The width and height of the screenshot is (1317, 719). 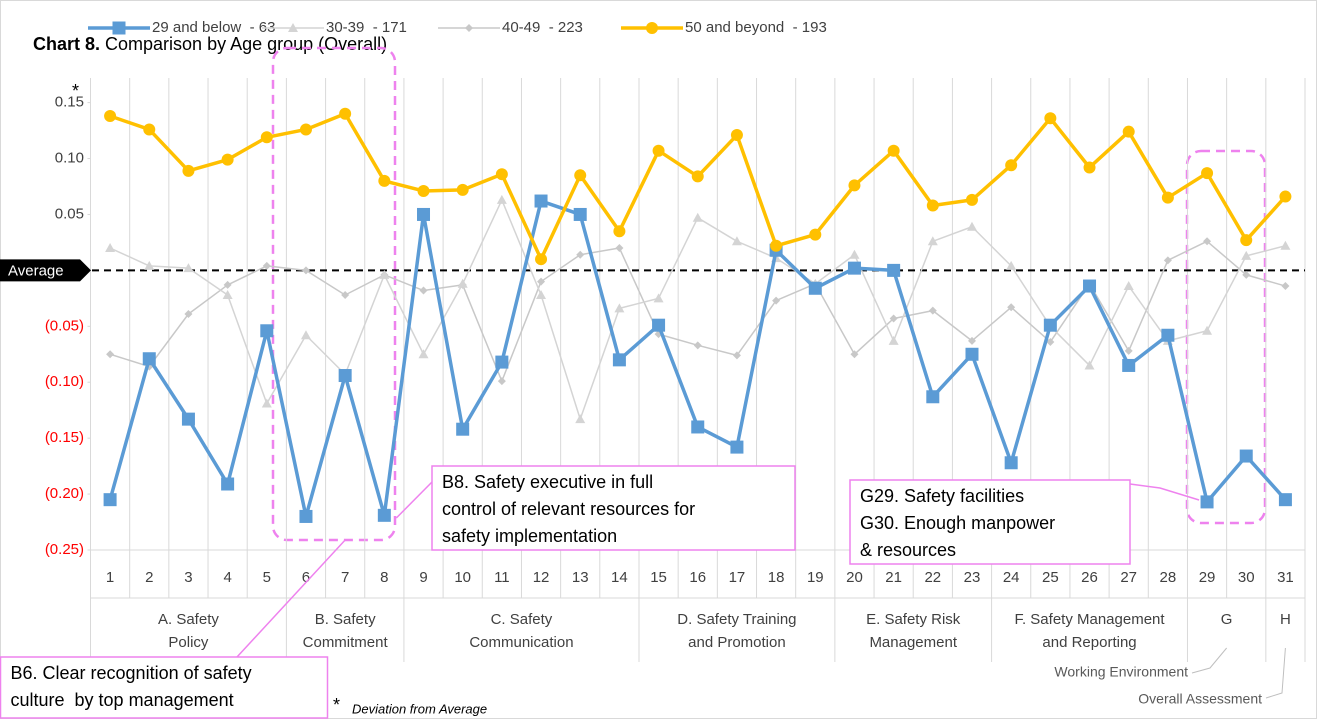 I want to click on highlight-box, so click(x=334, y=294).